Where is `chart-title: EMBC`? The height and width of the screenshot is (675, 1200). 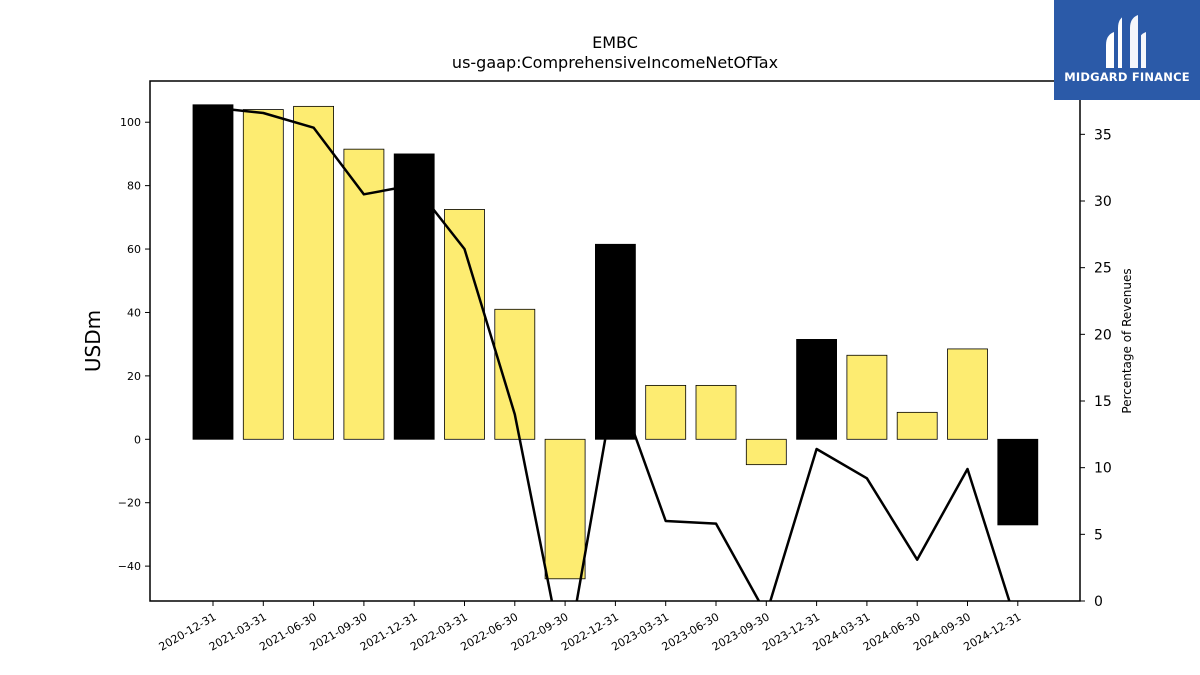 chart-title: EMBC is located at coordinates (615, 42).